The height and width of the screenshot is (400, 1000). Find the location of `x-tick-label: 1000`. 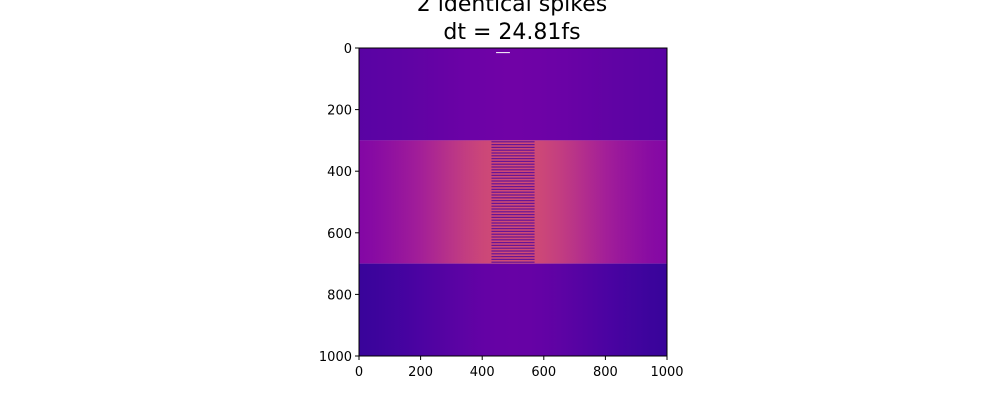

x-tick-label: 1000 is located at coordinates (666, 372).